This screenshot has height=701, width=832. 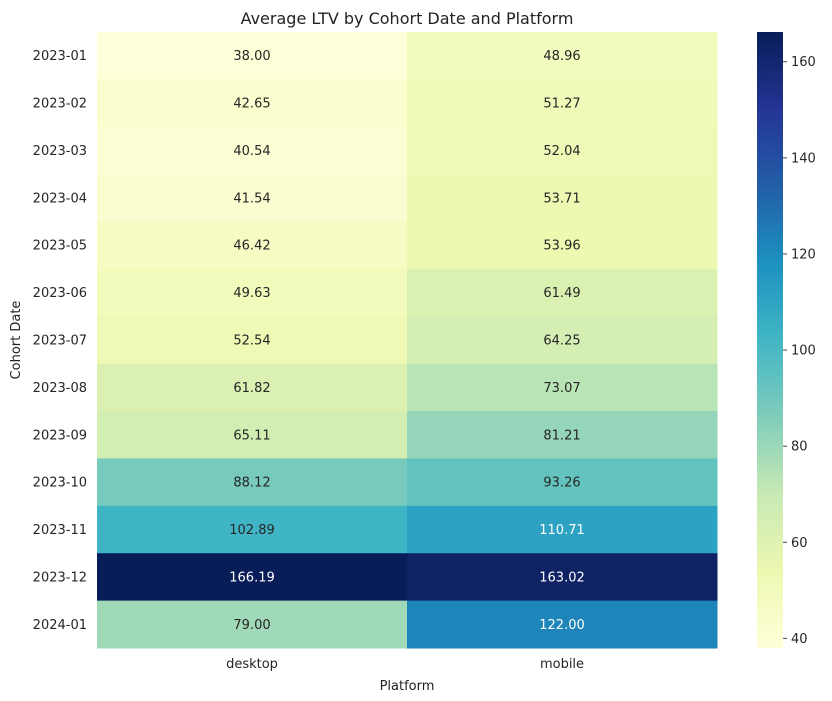 I want to click on colorbar-tick-label: 140, so click(x=803, y=158).